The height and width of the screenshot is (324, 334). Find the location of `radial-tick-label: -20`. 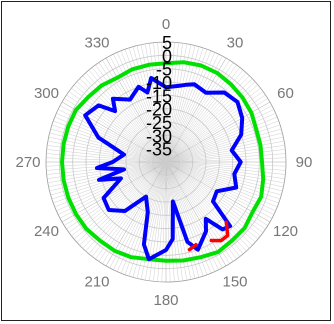

radial-tick-label: -20 is located at coordinates (159, 110).